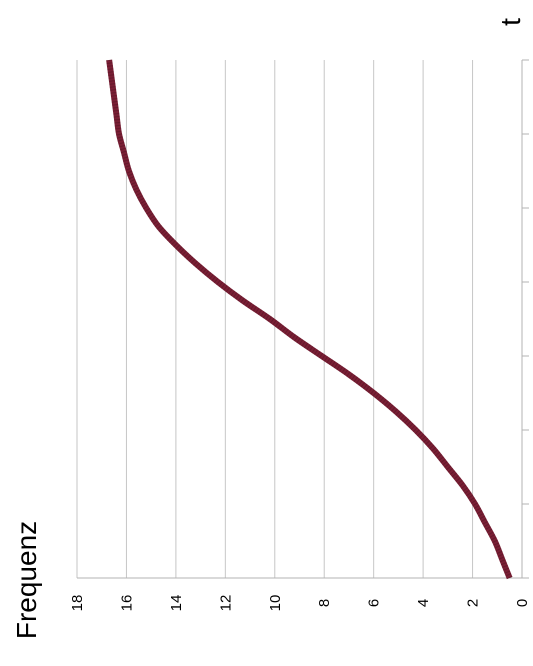  I want to click on y-tick-label: 8, so click(324, 603).